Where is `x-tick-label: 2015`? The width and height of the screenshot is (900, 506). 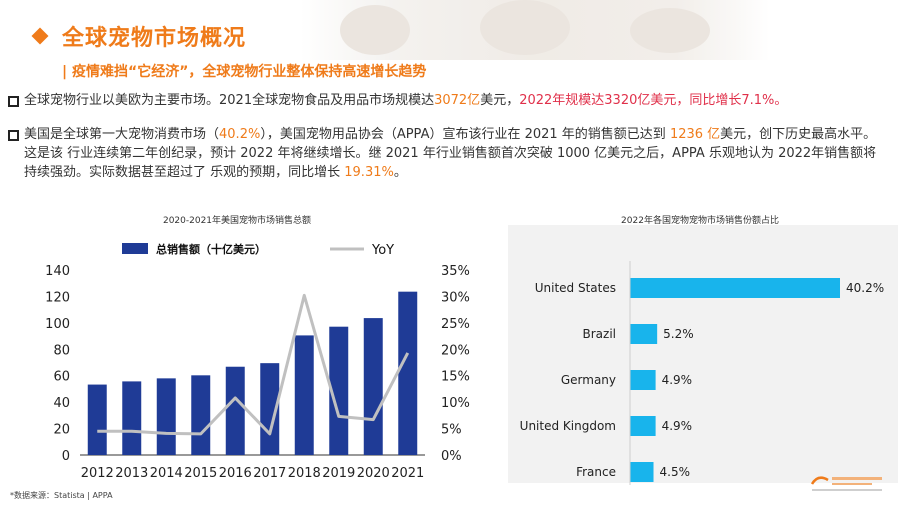
x-tick-label: 2015 is located at coordinates (200, 473).